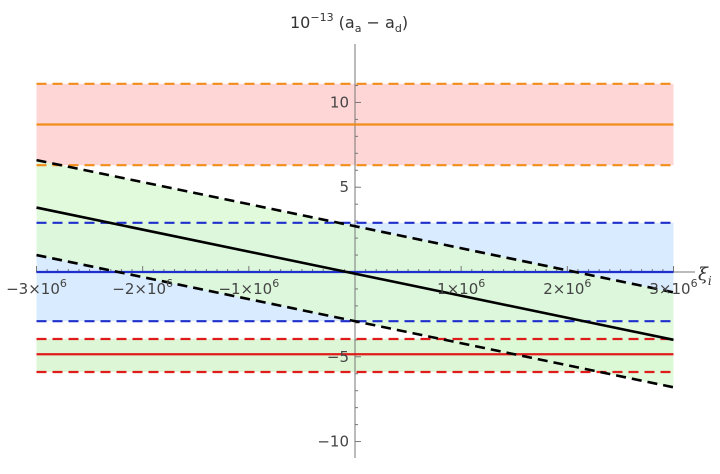  What do you see at coordinates (333, 442) in the screenshot?
I see `y-tick-label: −10` at bounding box center [333, 442].